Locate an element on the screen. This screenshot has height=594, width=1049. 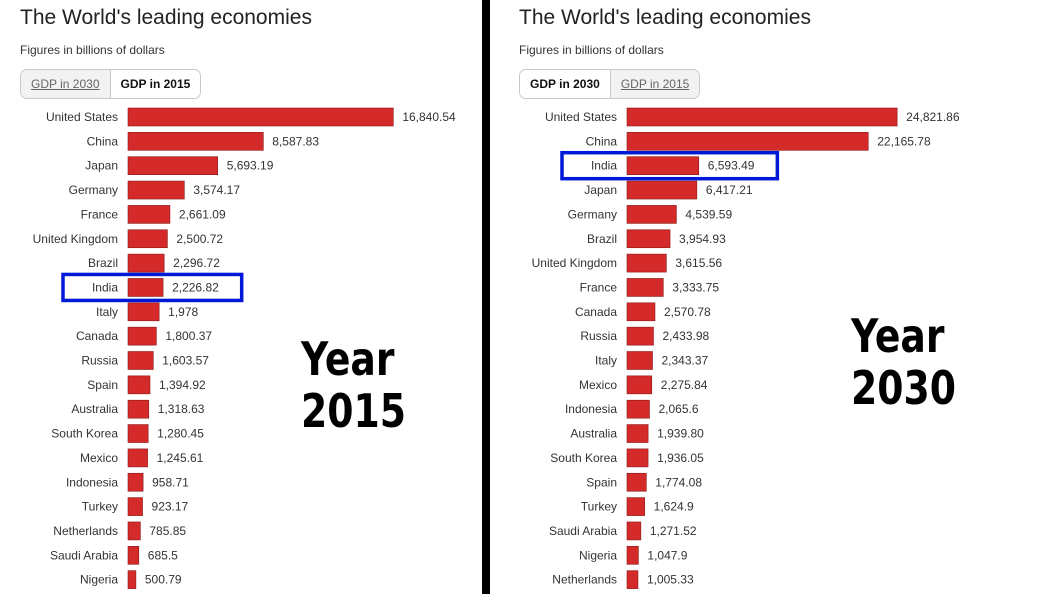
bar-row: Indonesia 2,065.6 is located at coordinates (632, 409).